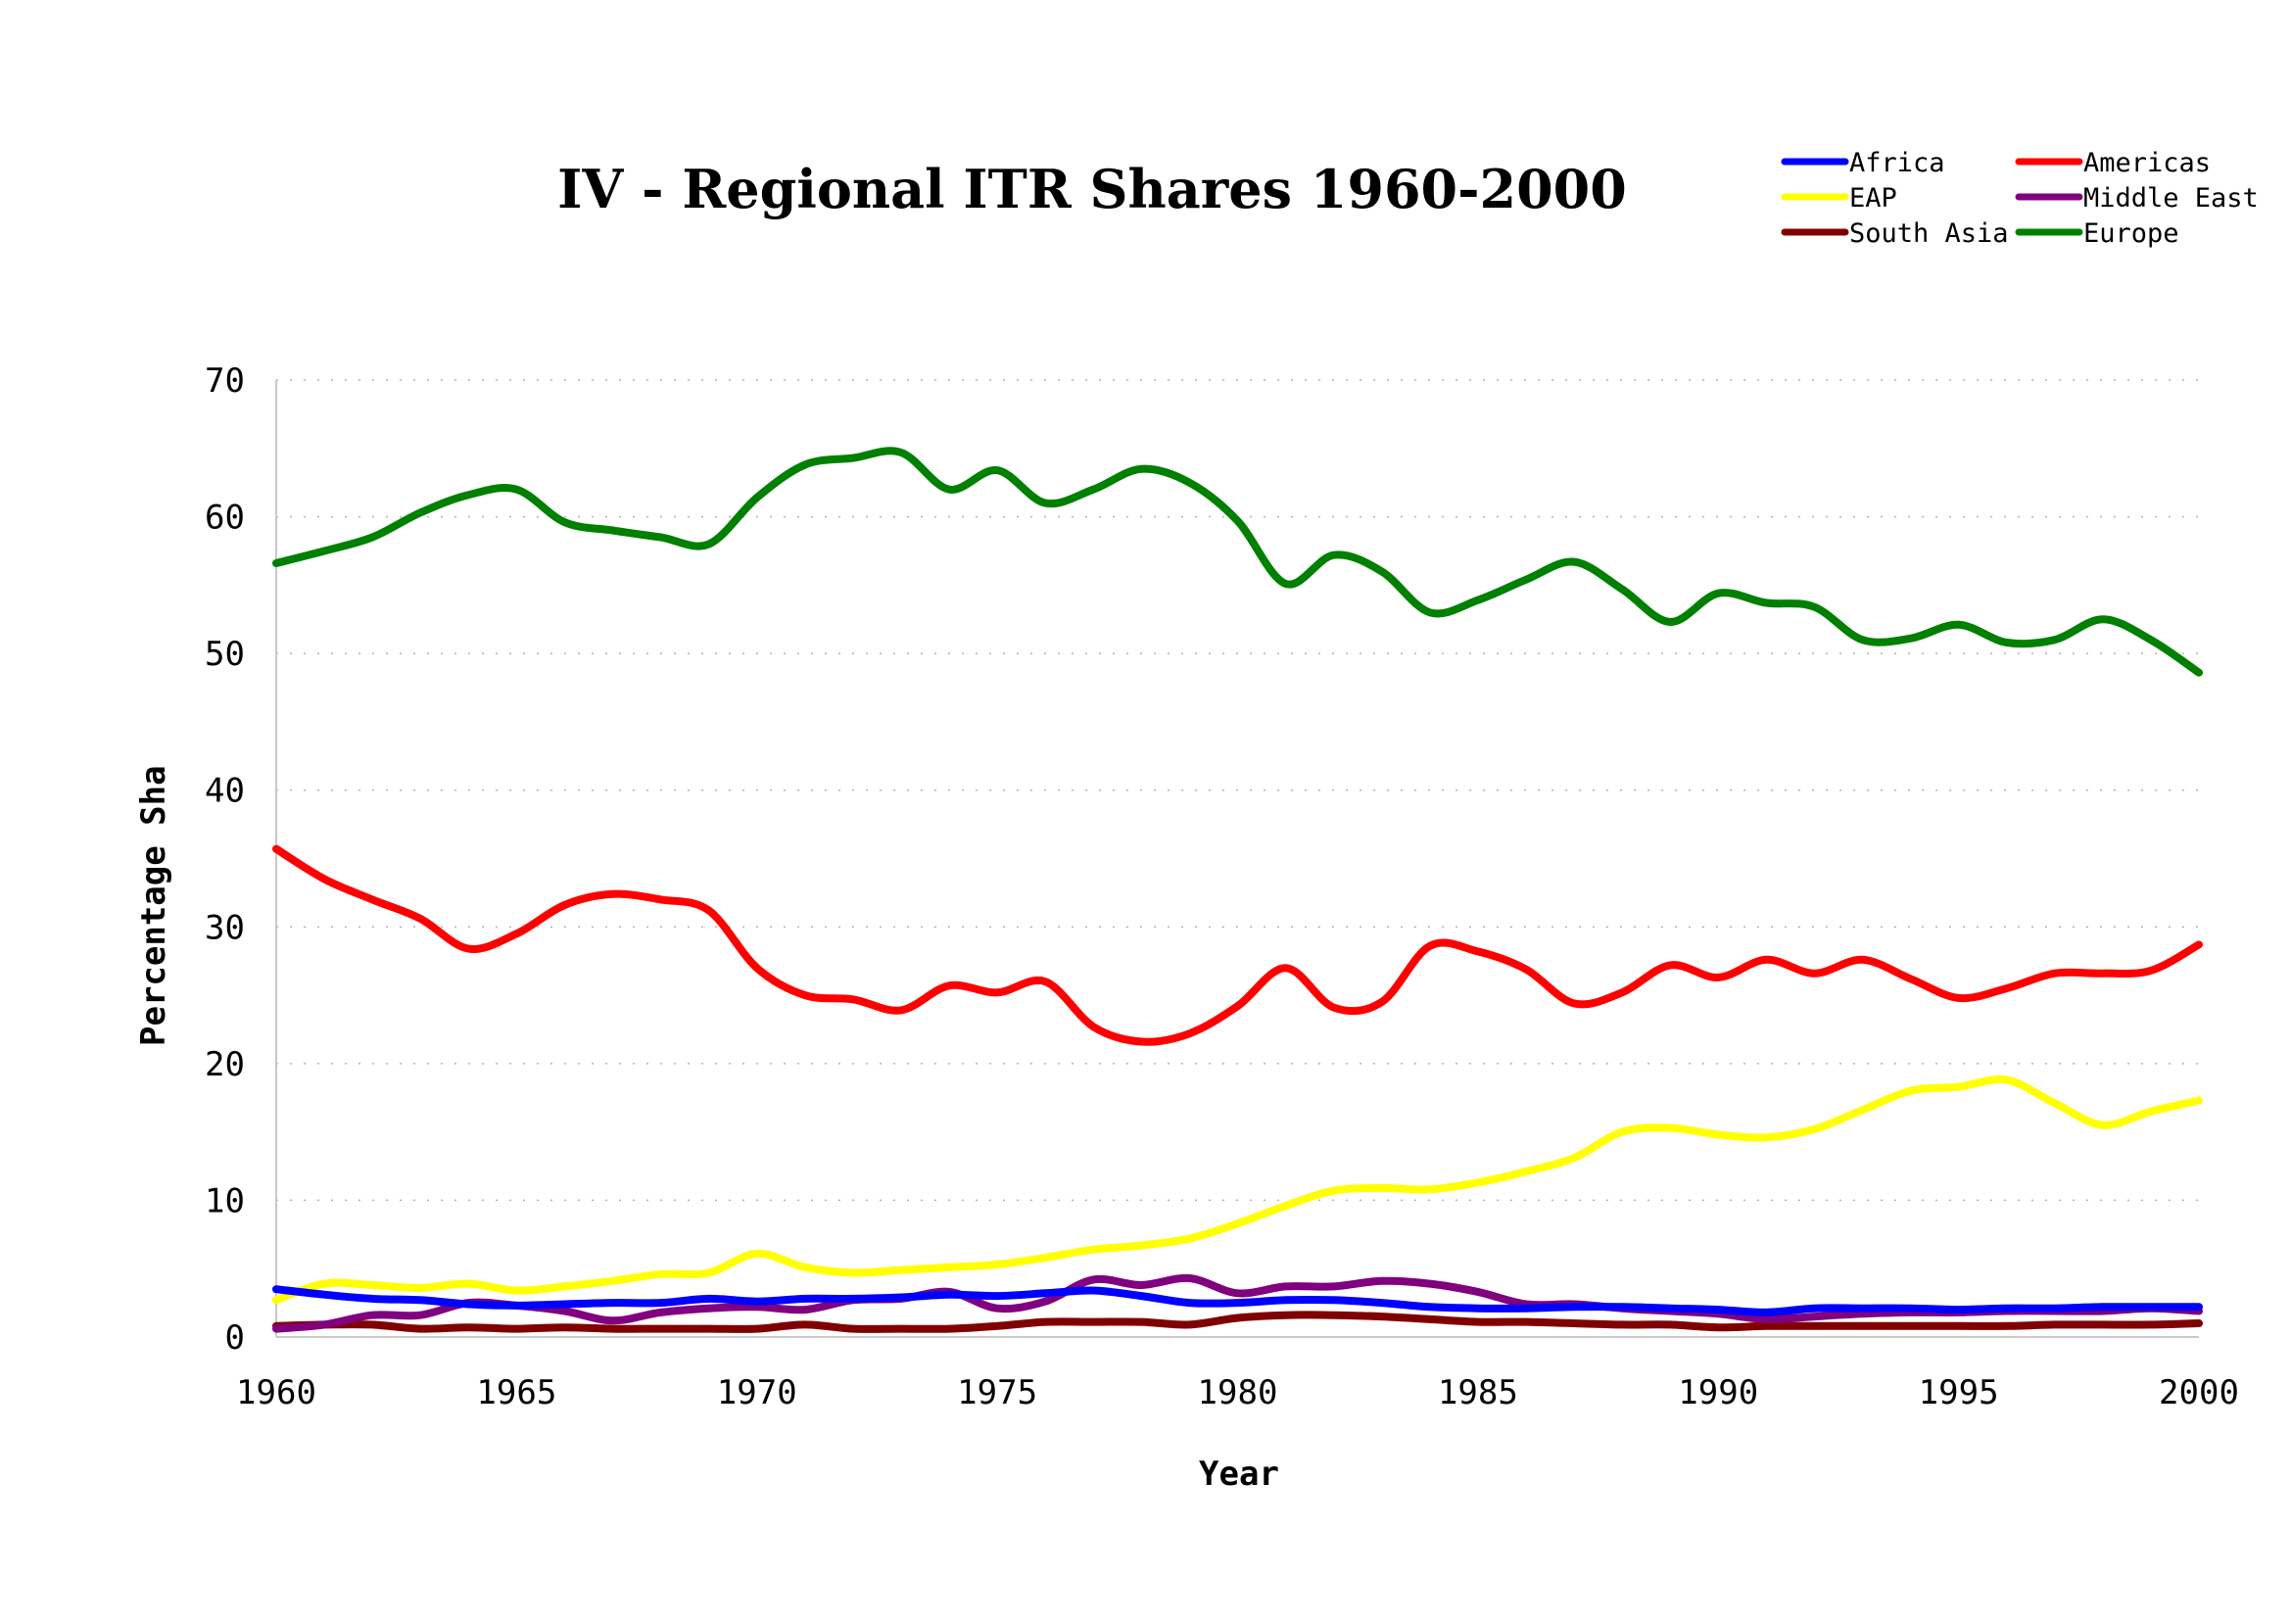  Describe the element at coordinates (1092, 189) in the screenshot. I see `chart-title: IV - Regional ITR Shares 1960-2000` at that location.